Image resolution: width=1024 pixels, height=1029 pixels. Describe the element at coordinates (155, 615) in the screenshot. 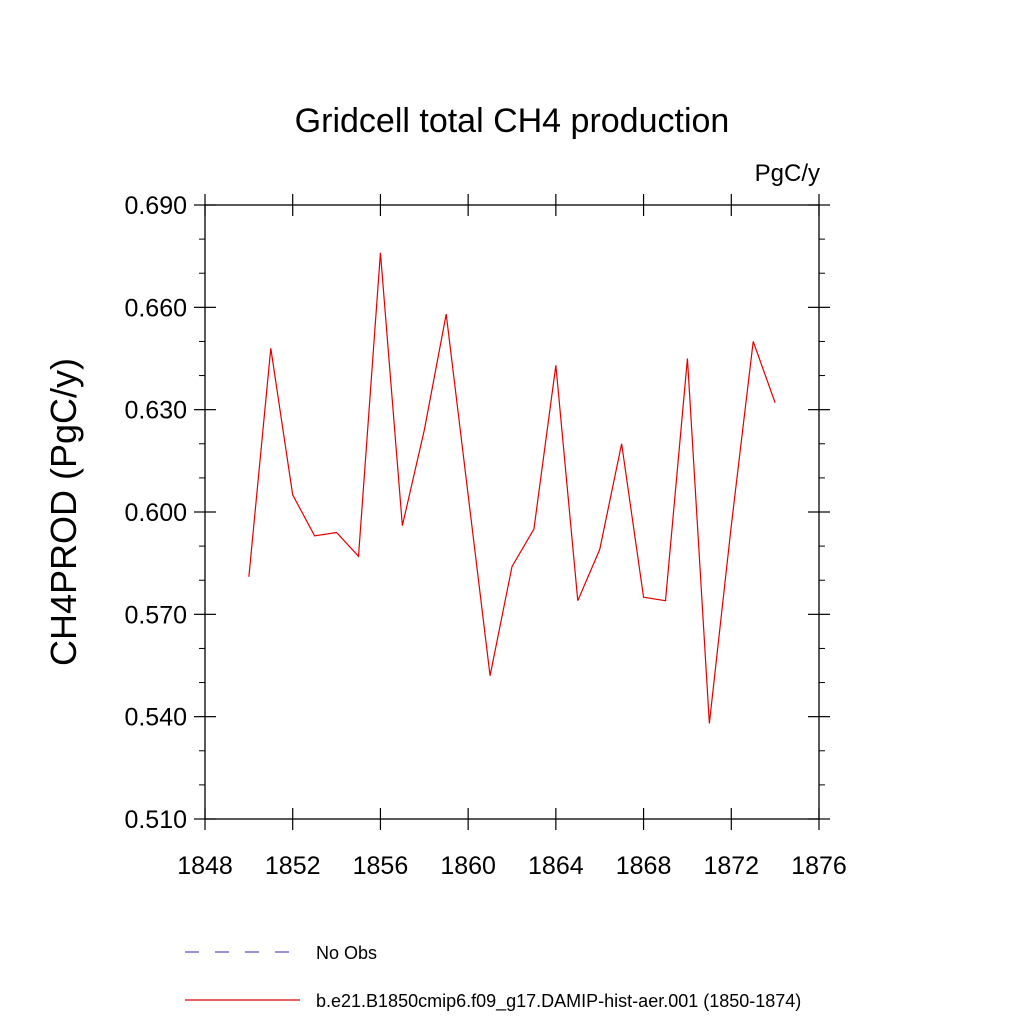

I see `y-tick-label: 0.570` at that location.